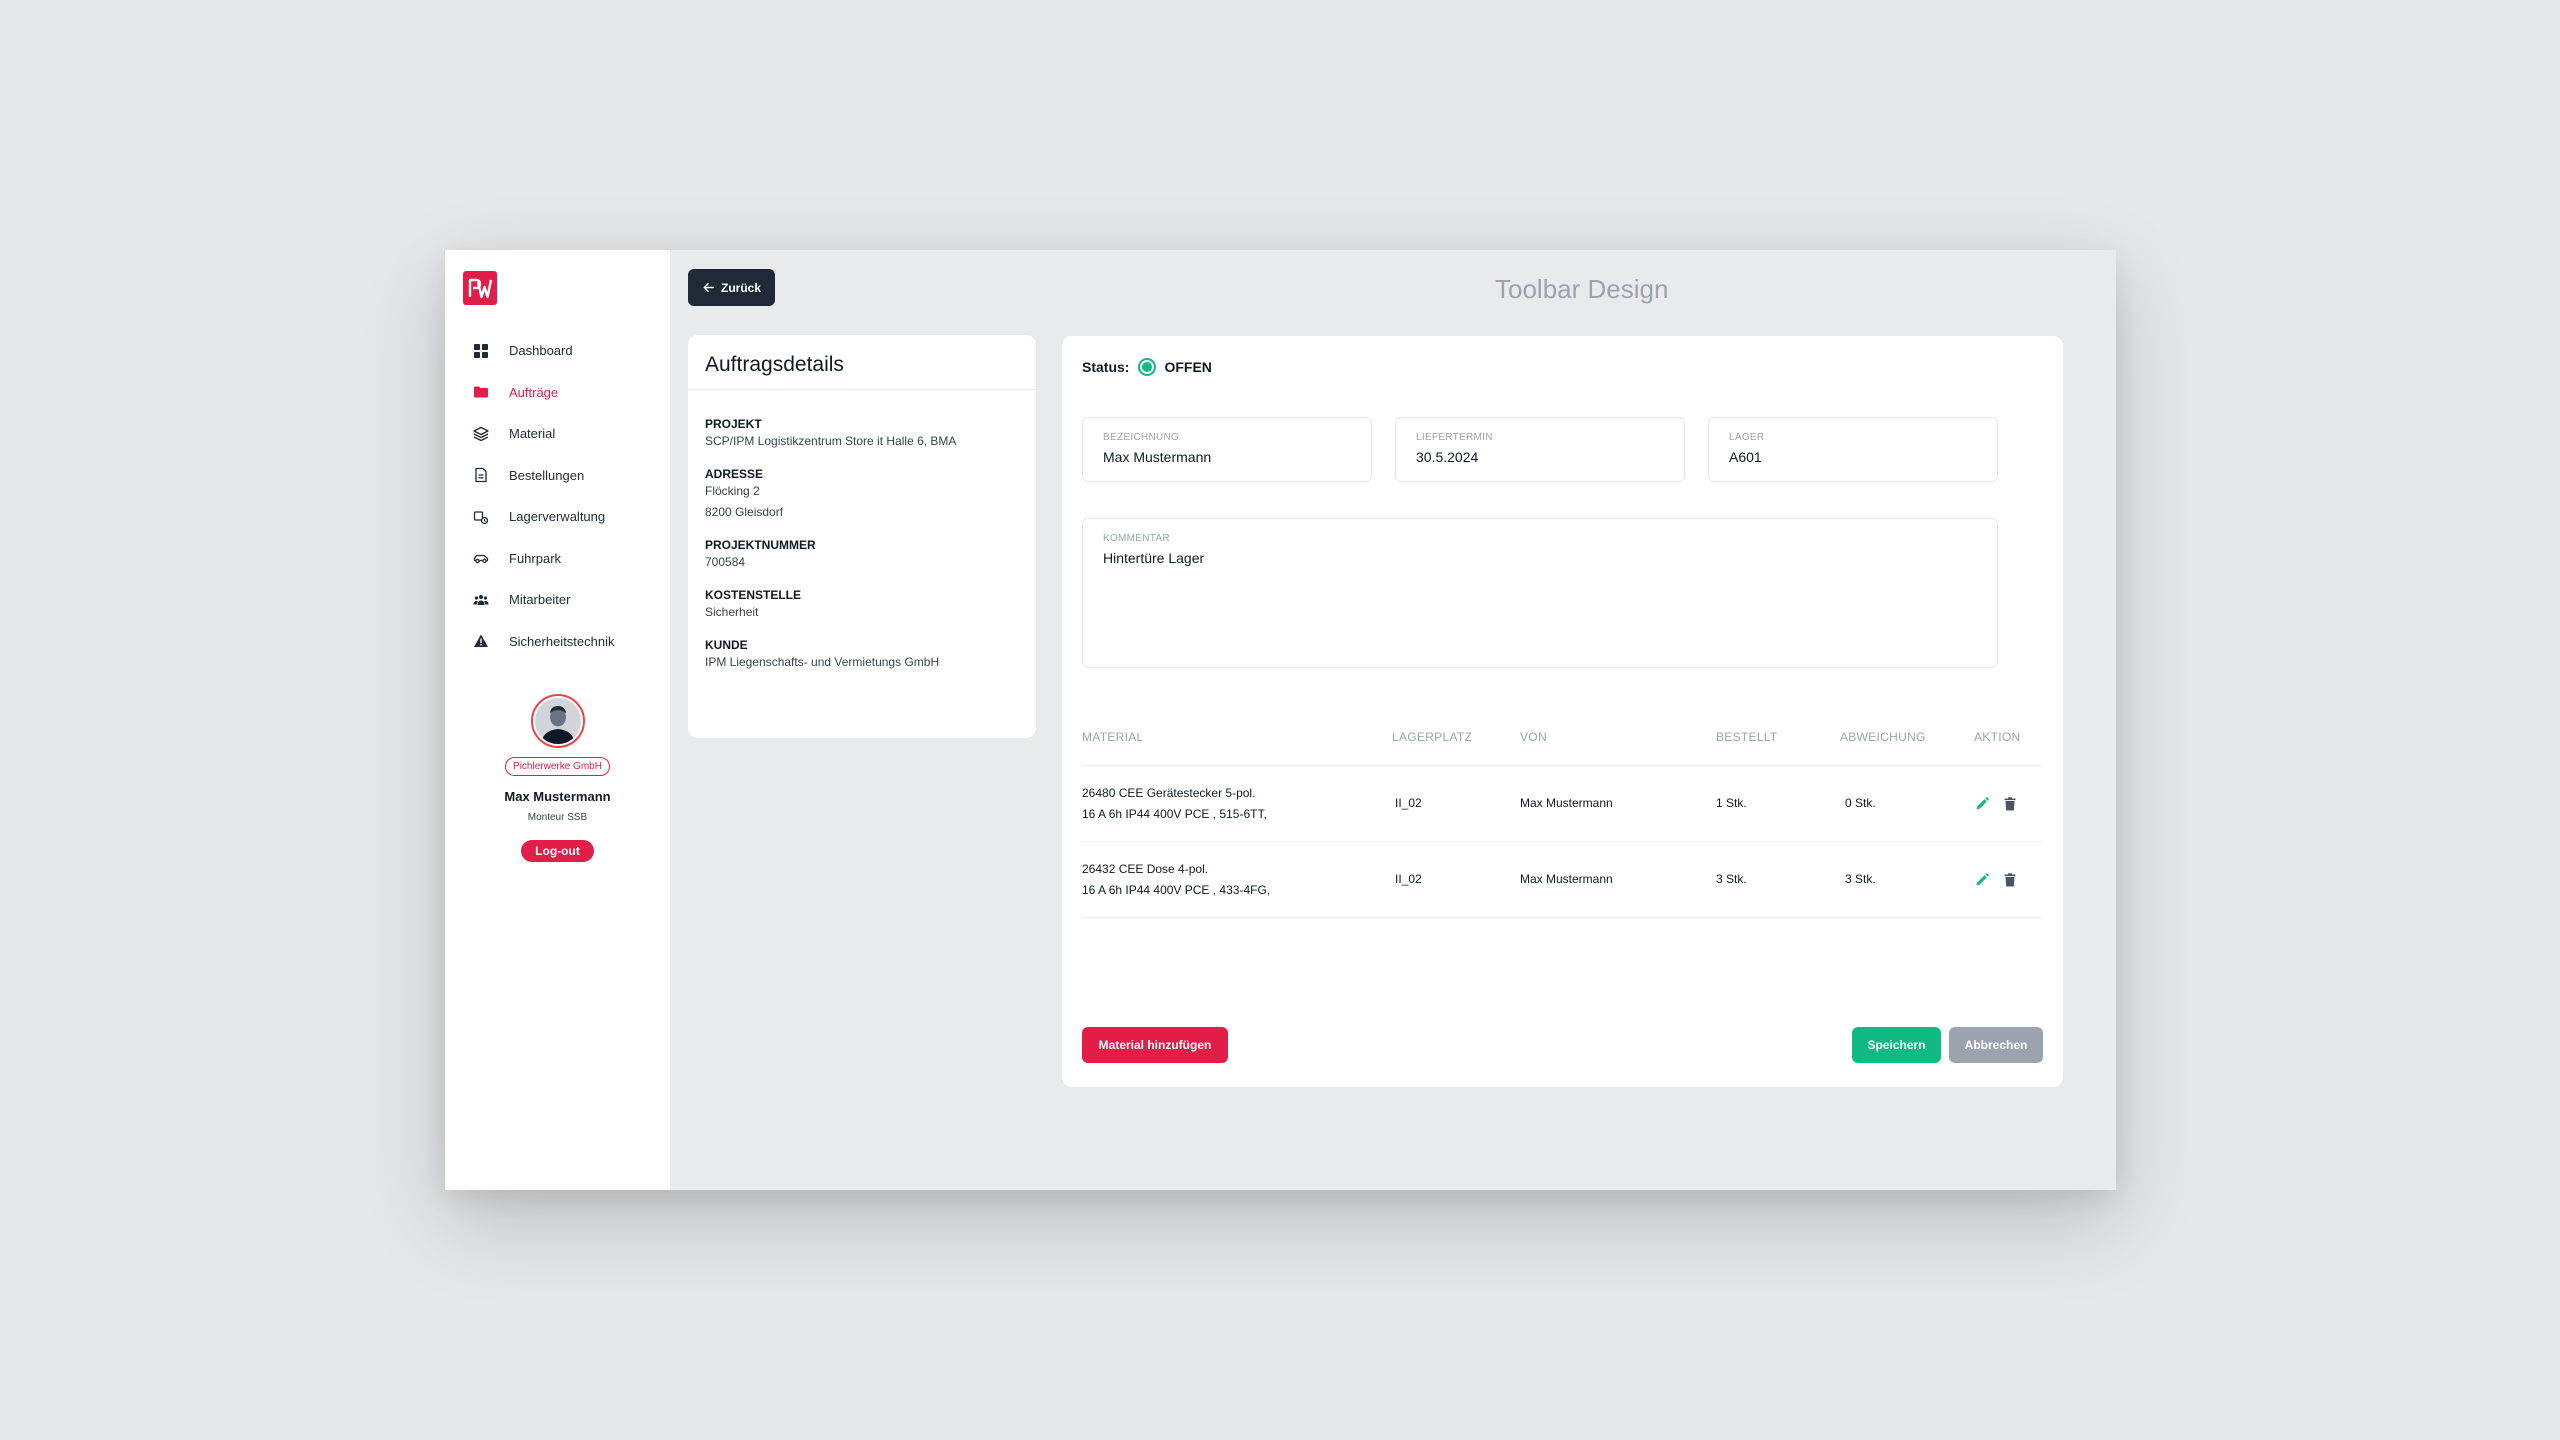  What do you see at coordinates (1113, 736) in the screenshot?
I see `column-header-material: Material` at bounding box center [1113, 736].